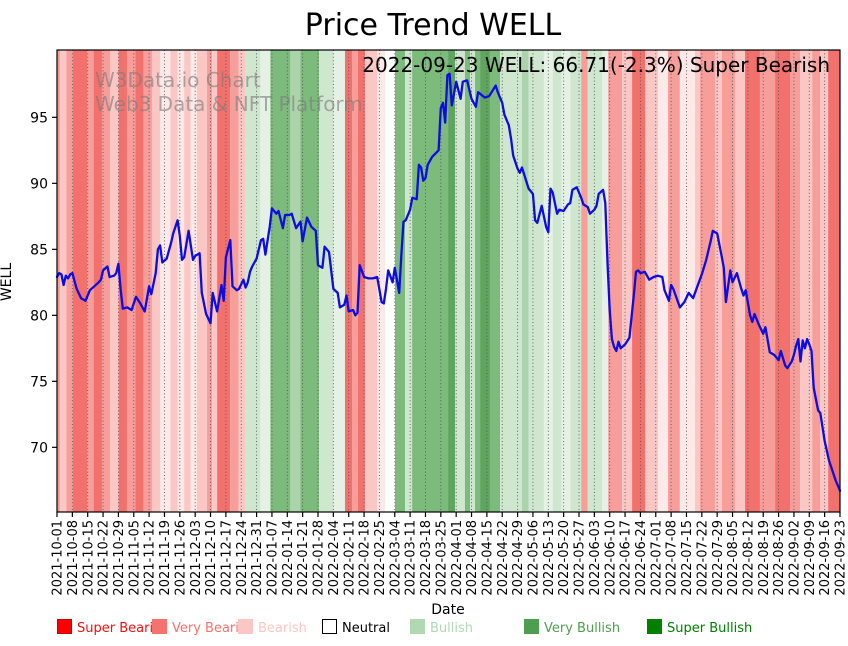  What do you see at coordinates (610, 558) in the screenshot?
I see `x-tick-label: 2022-06-10` at bounding box center [610, 558].